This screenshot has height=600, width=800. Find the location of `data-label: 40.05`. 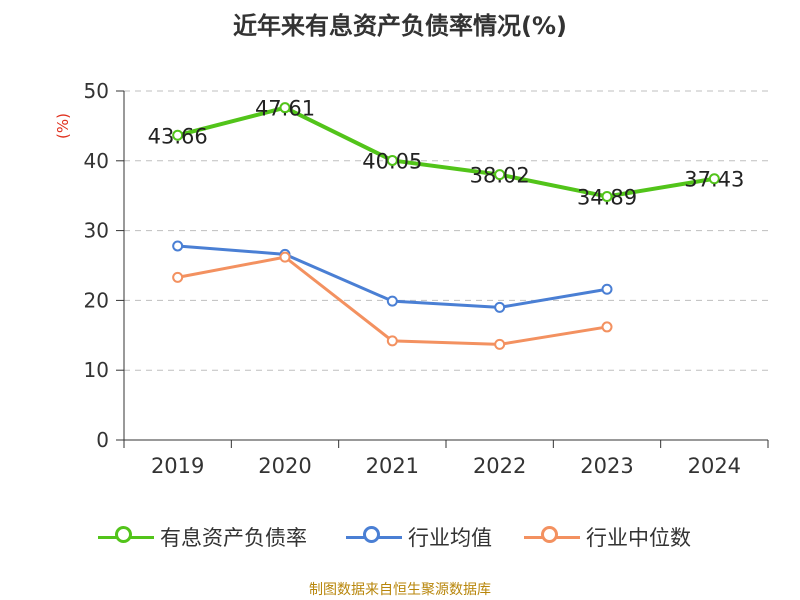

data-label: 40.05 is located at coordinates (392, 161).